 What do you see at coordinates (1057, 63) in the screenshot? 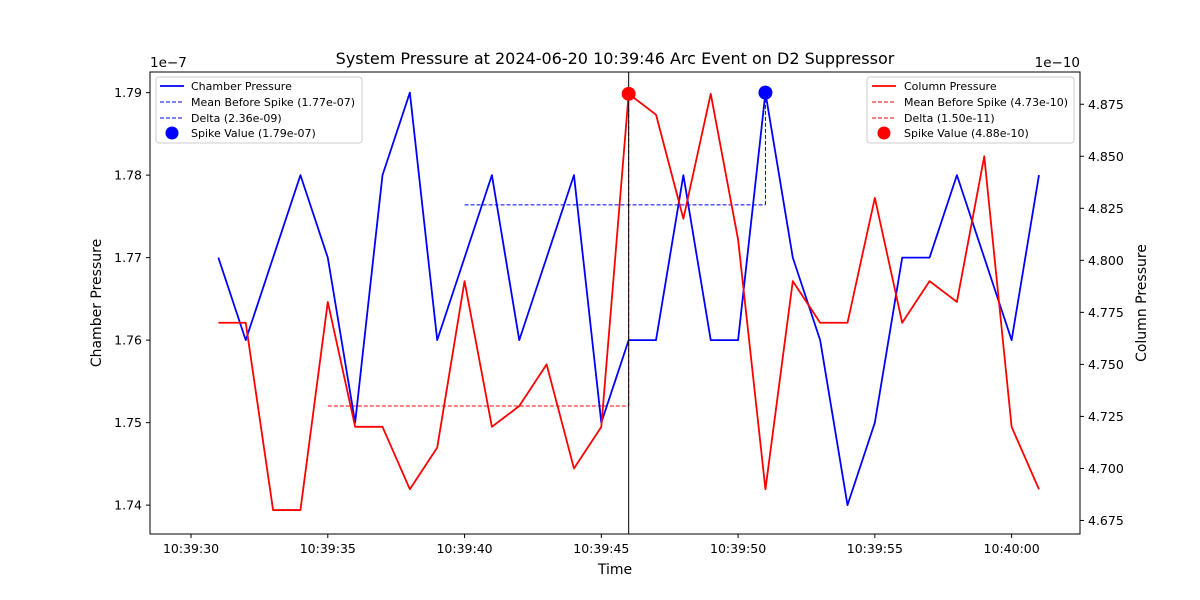
I see `right-axis-exponent: 1e−10` at bounding box center [1057, 63].